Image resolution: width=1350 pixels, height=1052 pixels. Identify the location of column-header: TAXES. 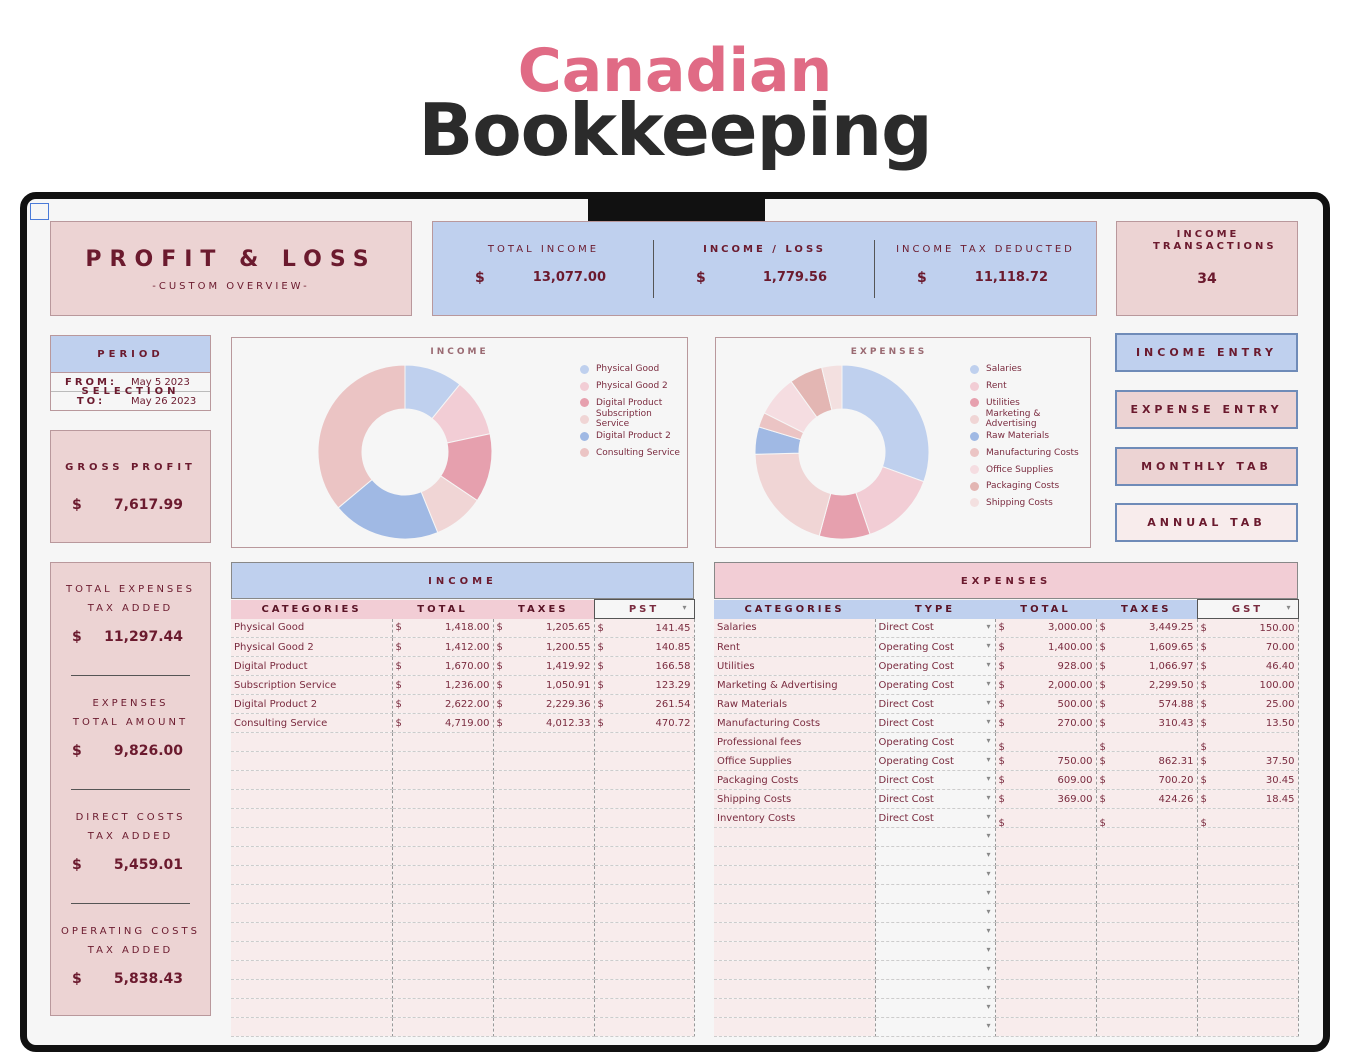
(543, 609).